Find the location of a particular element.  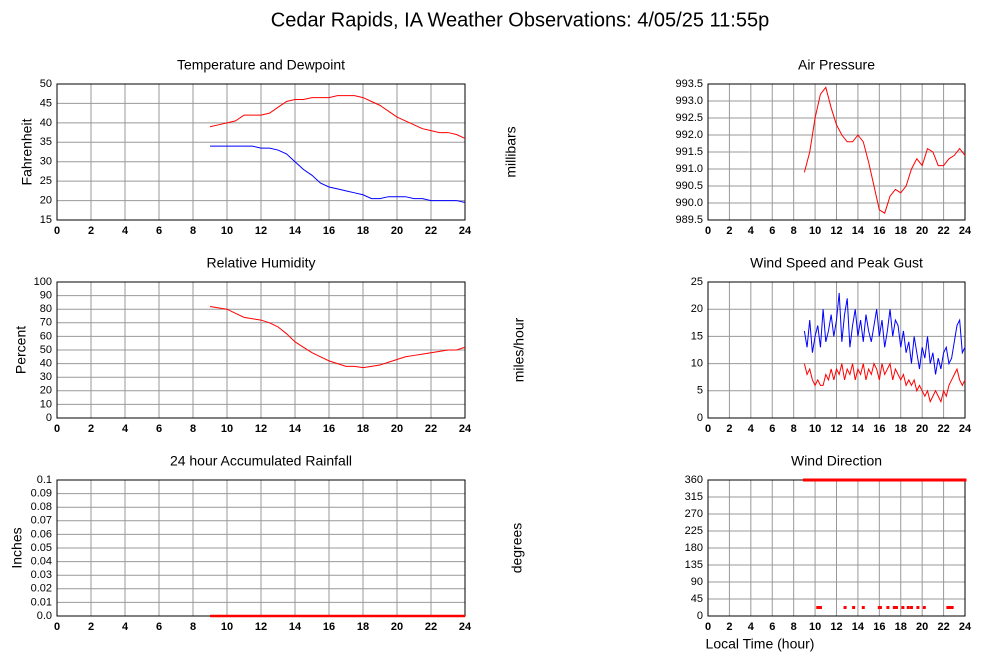

y-tick-label: 0.05 is located at coordinates (41, 548).